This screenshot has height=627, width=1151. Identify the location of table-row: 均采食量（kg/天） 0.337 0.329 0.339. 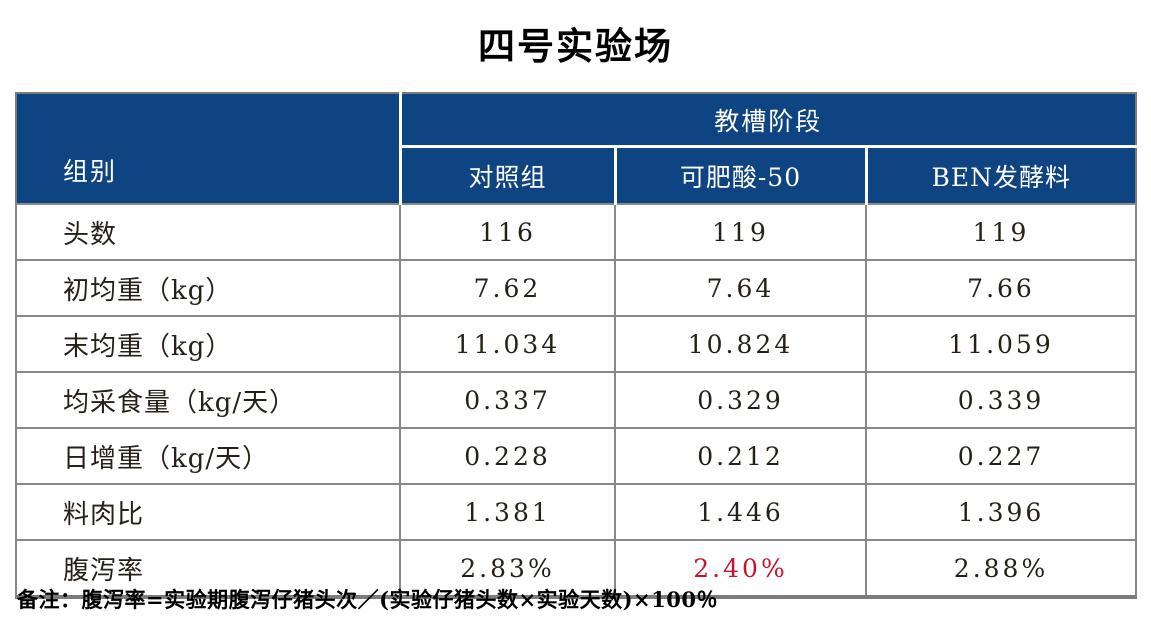
(576, 400).